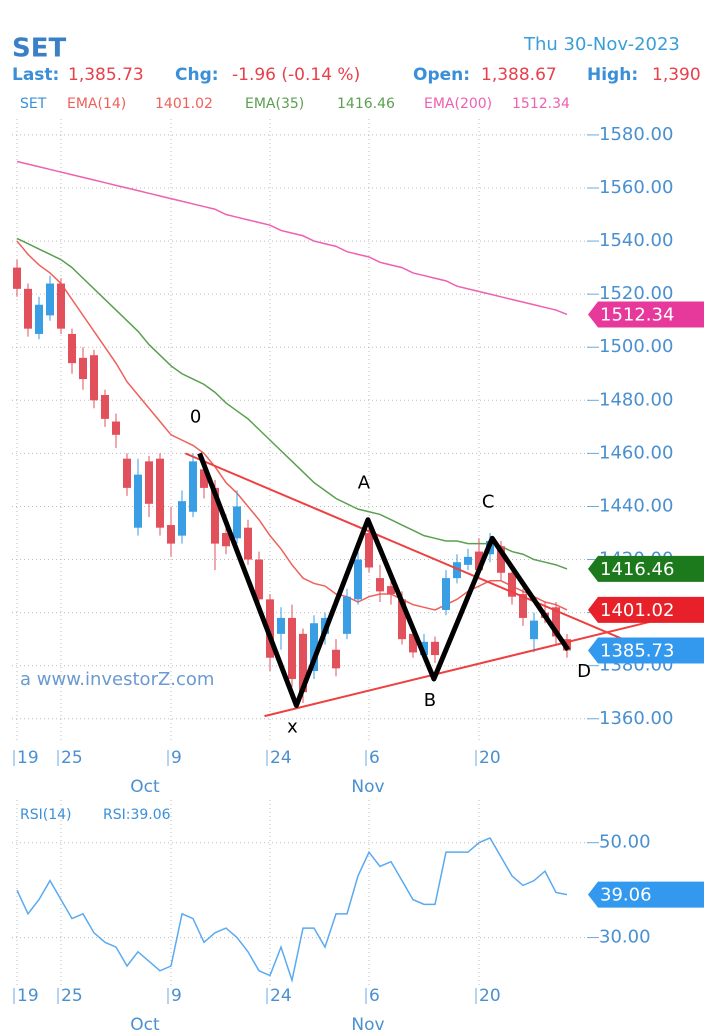  What do you see at coordinates (676, 75) in the screenshot?
I see `high-value: 1,390` at bounding box center [676, 75].